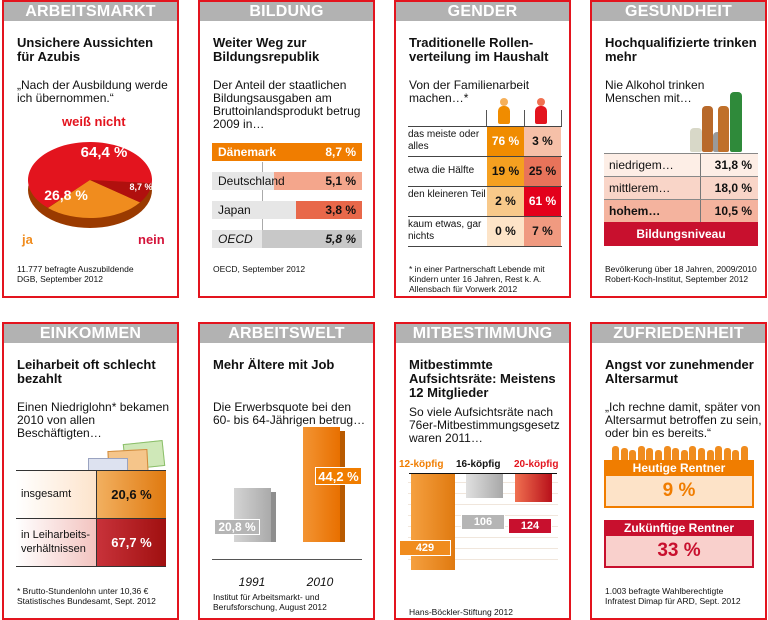 This screenshot has height=620, width=768. Describe the element at coordinates (445, 230) in the screenshot. I see `table-row-label: kaum etwas, gar nichts` at that location.